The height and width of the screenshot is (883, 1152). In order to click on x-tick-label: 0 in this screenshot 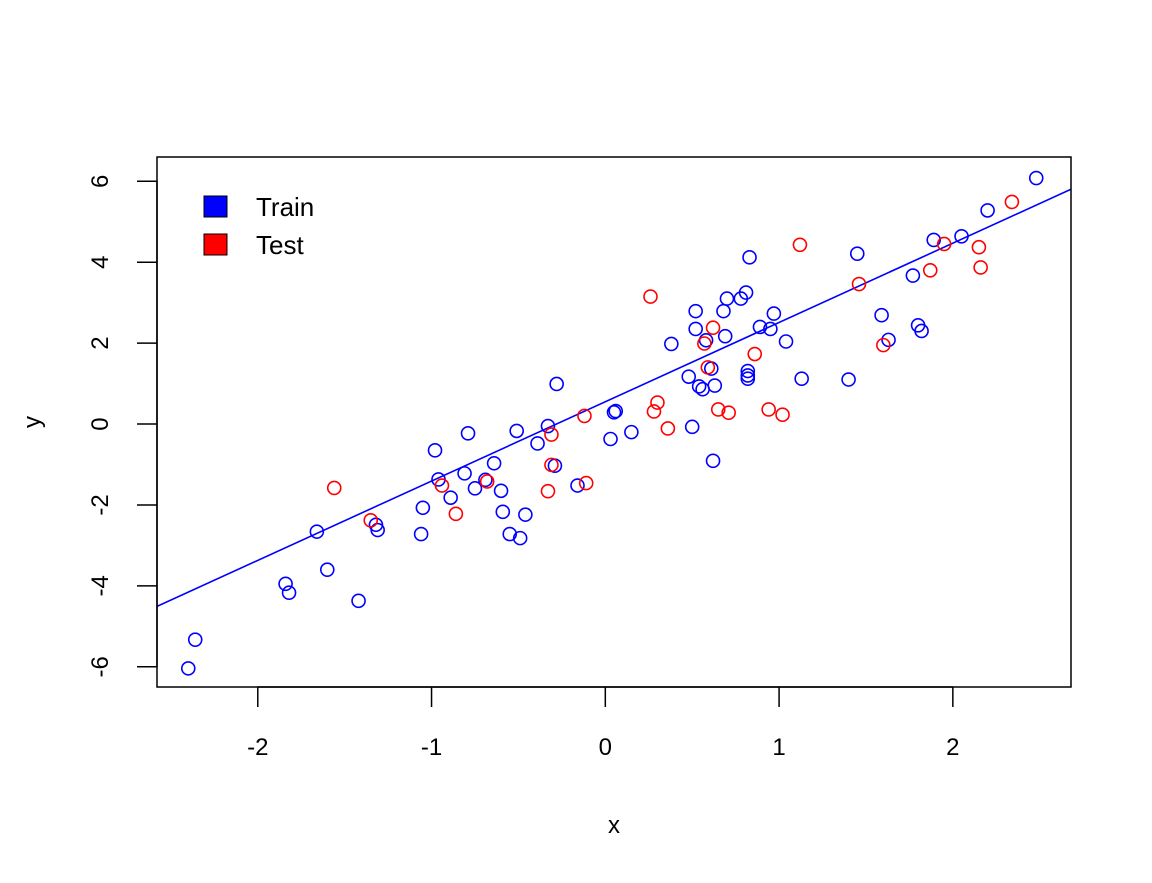, I will do `click(605, 747)`.